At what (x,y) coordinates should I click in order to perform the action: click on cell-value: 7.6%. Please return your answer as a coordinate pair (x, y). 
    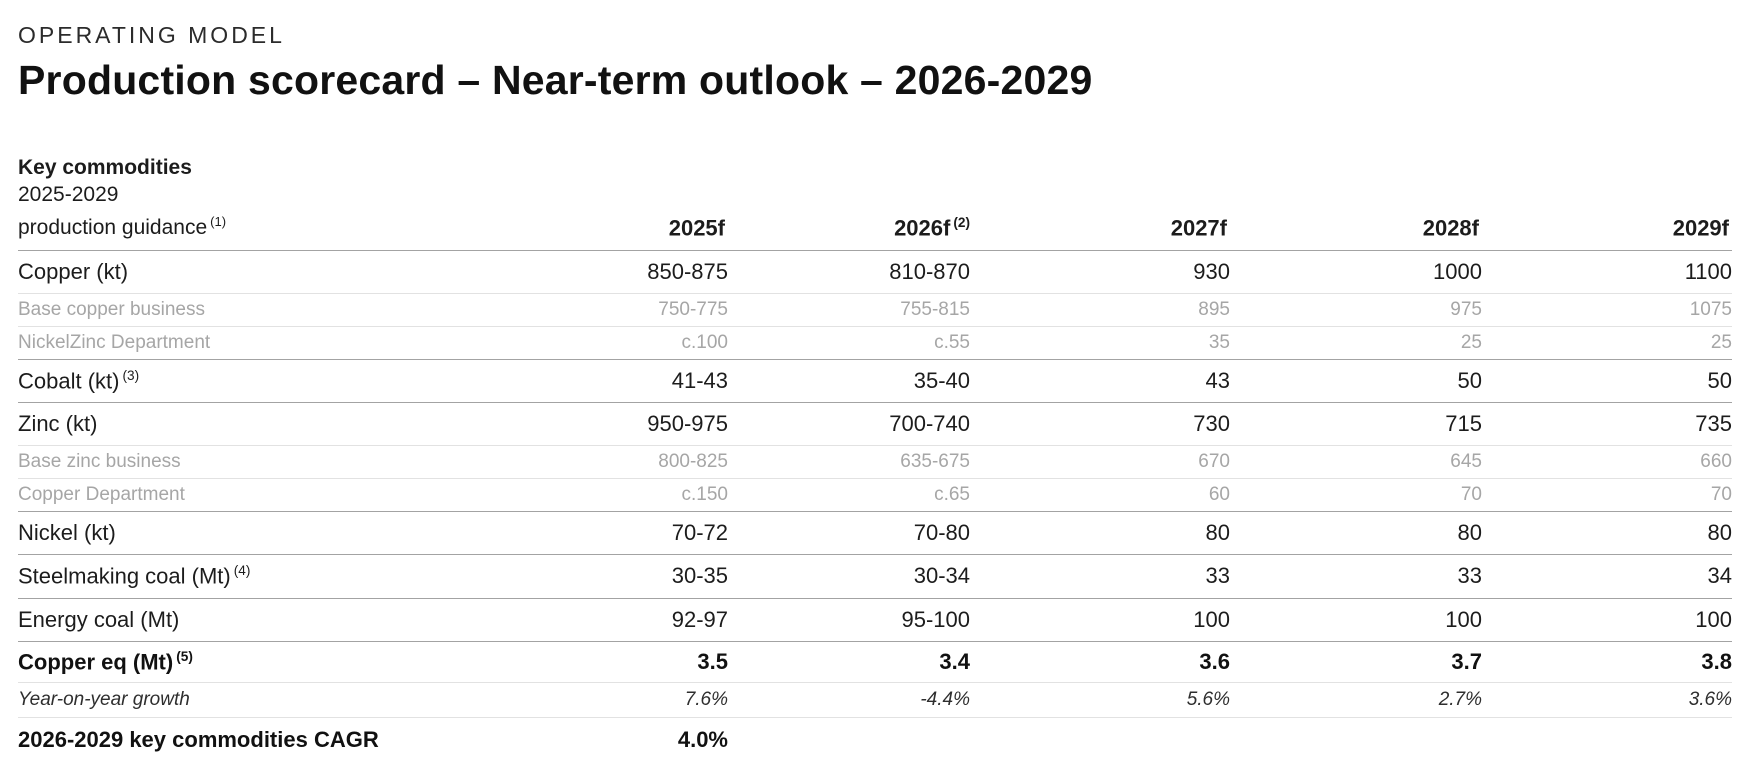
    Looking at the image, I should click on (706, 699).